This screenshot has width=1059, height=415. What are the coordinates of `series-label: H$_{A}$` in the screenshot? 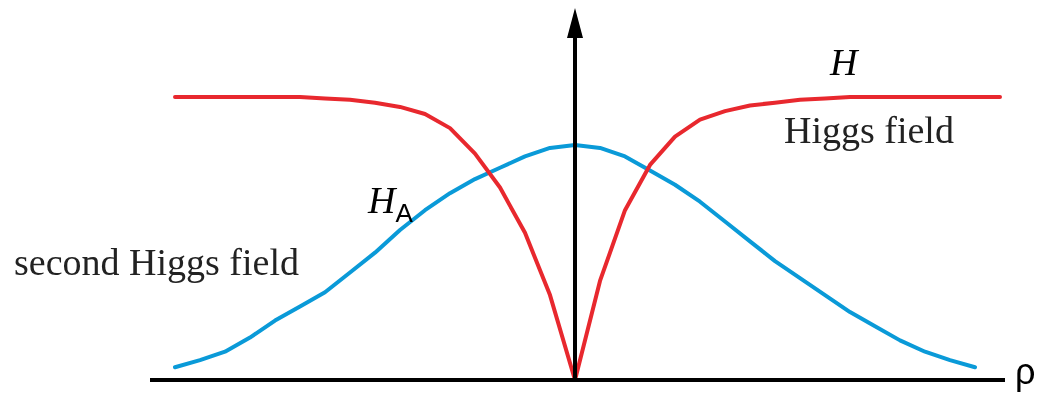 It's located at (390, 203).